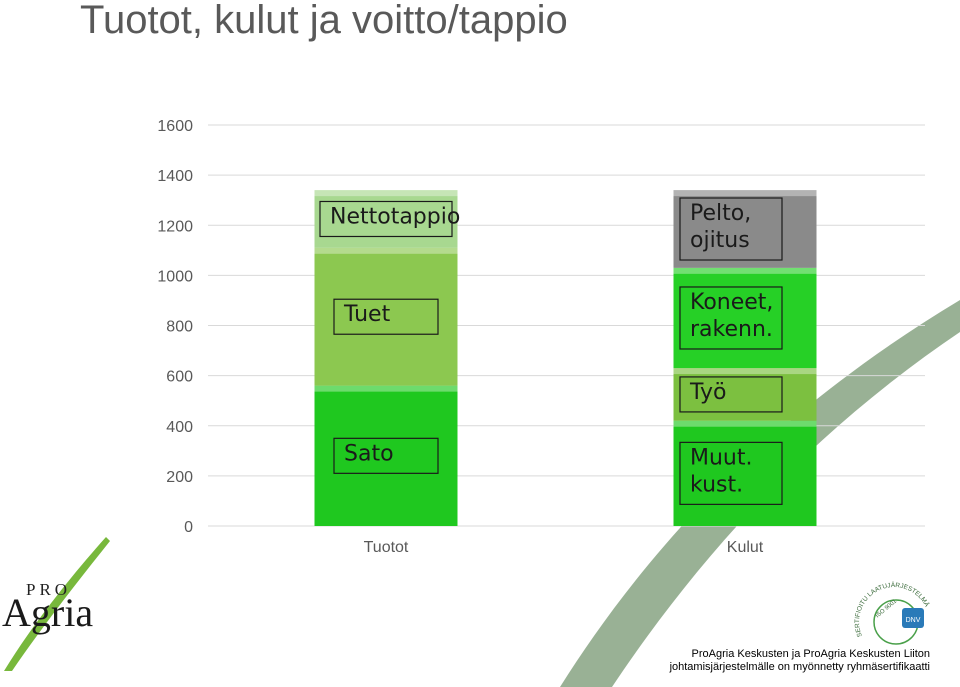 The image size is (960, 687). What do you see at coordinates (369, 453) in the screenshot?
I see `segment-label: Sato` at bounding box center [369, 453].